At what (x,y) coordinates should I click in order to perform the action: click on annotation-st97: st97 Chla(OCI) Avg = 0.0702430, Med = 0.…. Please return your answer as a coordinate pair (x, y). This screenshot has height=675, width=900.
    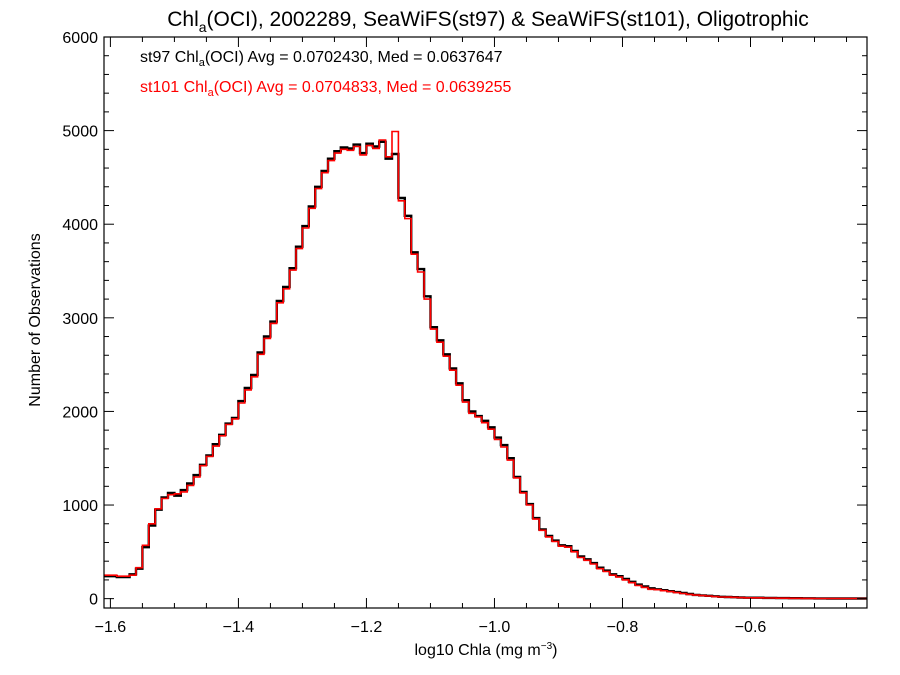
    Looking at the image, I should click on (321, 59).